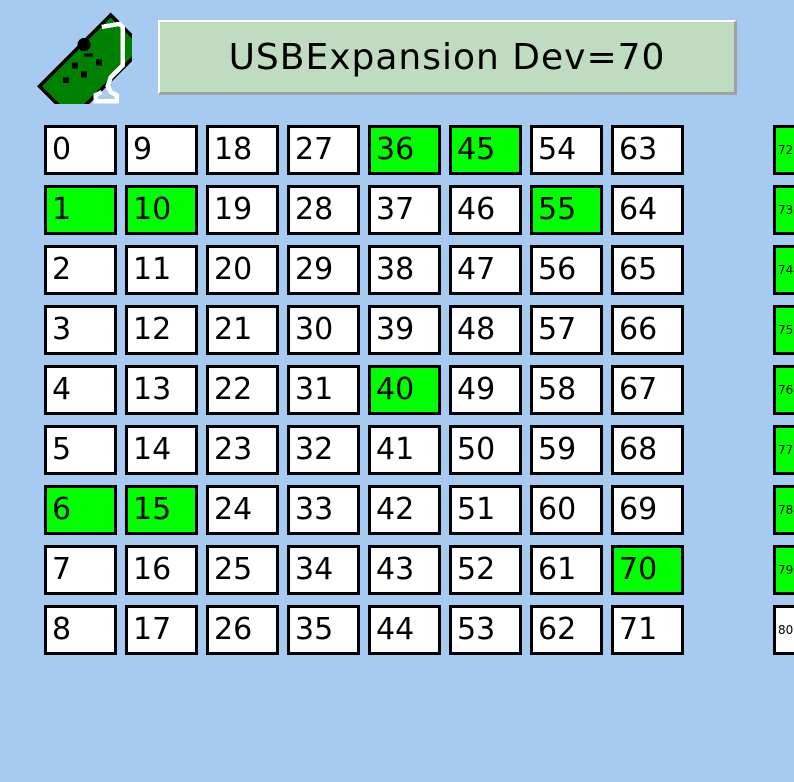 This screenshot has height=782, width=794. What do you see at coordinates (161, 390) in the screenshot?
I see `channel-button-13: 13` at bounding box center [161, 390].